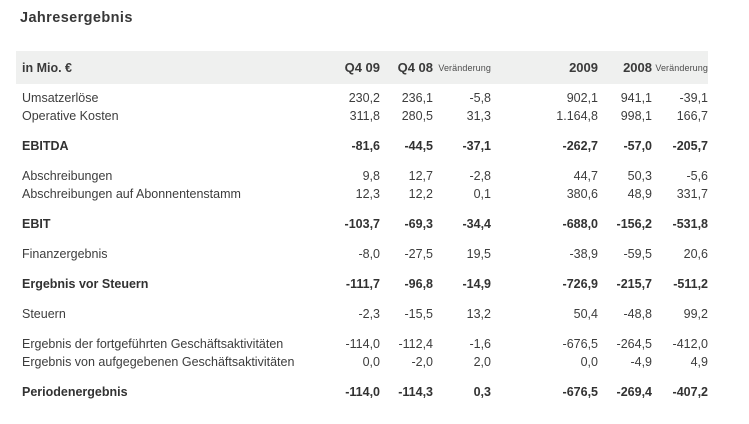  I want to click on page-title: Jahresergebnis, so click(76, 18).